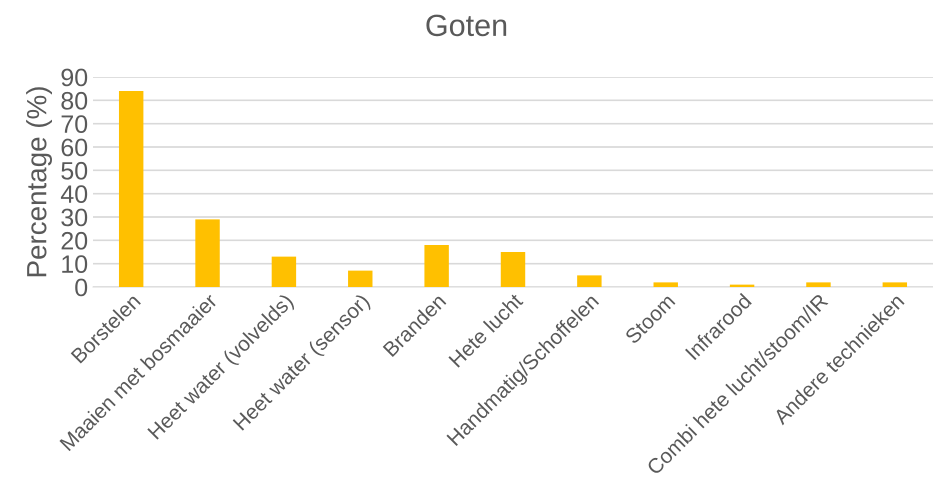  Describe the element at coordinates (75, 147) in the screenshot. I see `y-tick-label: 60` at that location.